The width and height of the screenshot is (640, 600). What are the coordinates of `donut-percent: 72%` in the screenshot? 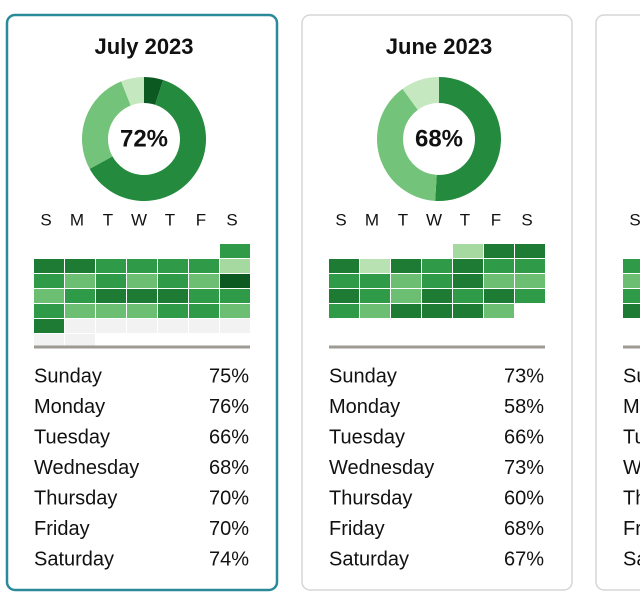 It's located at (144, 138).